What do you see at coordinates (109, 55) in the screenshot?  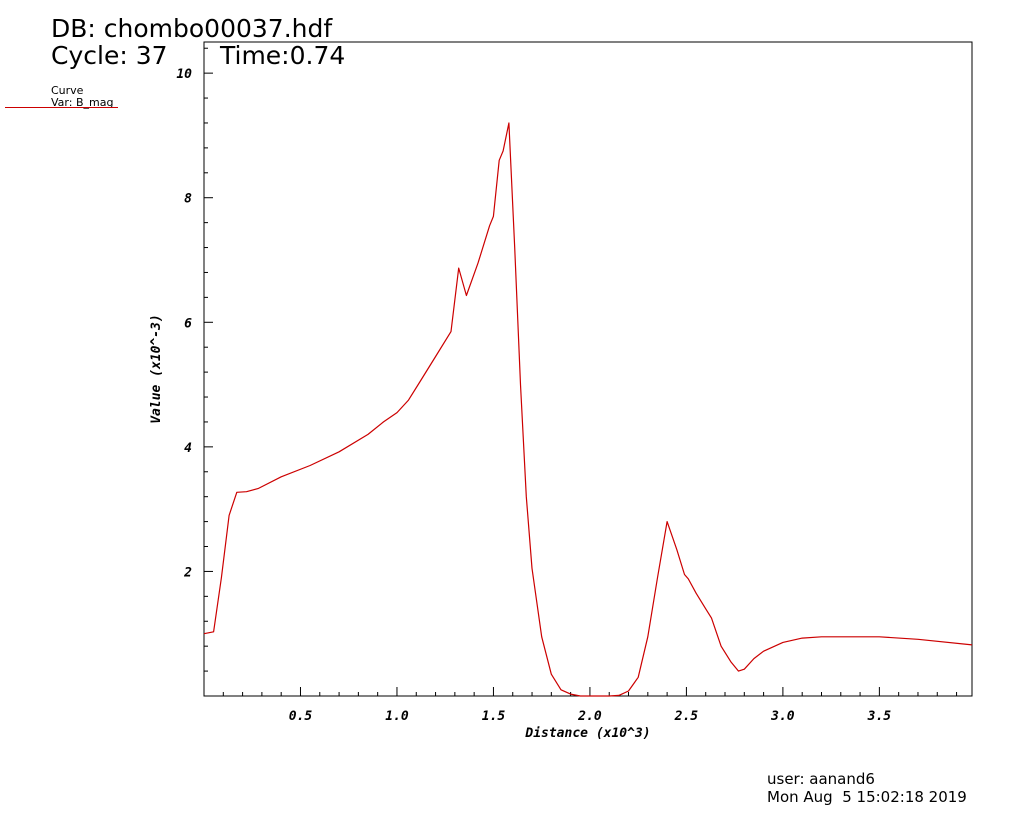 I see `cycle-label: Cycle: 37` at bounding box center [109, 55].